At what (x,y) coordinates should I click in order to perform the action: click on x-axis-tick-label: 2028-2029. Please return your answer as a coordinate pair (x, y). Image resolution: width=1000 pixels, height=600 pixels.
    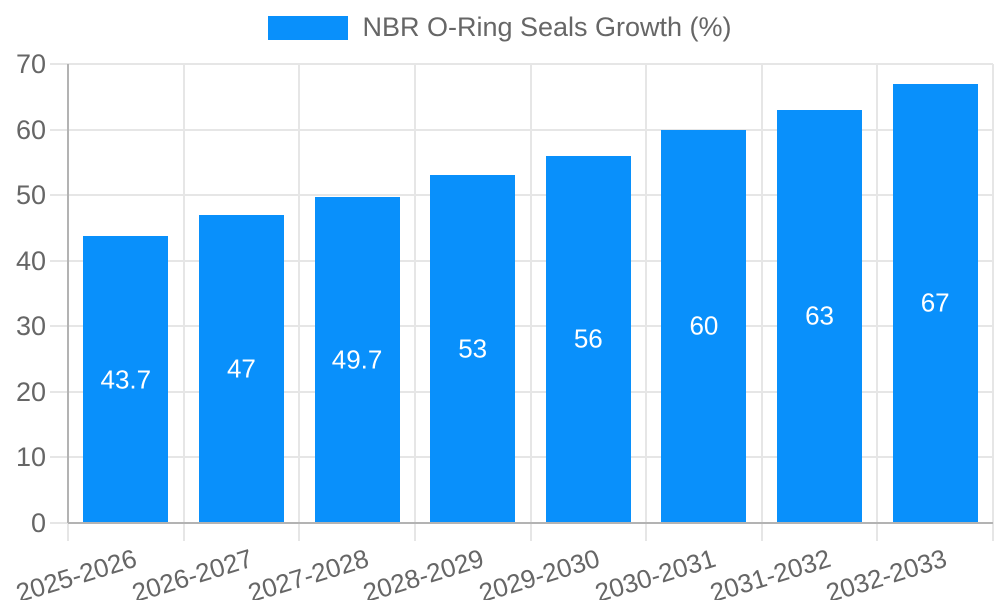
    Looking at the image, I should click on (423, 571).